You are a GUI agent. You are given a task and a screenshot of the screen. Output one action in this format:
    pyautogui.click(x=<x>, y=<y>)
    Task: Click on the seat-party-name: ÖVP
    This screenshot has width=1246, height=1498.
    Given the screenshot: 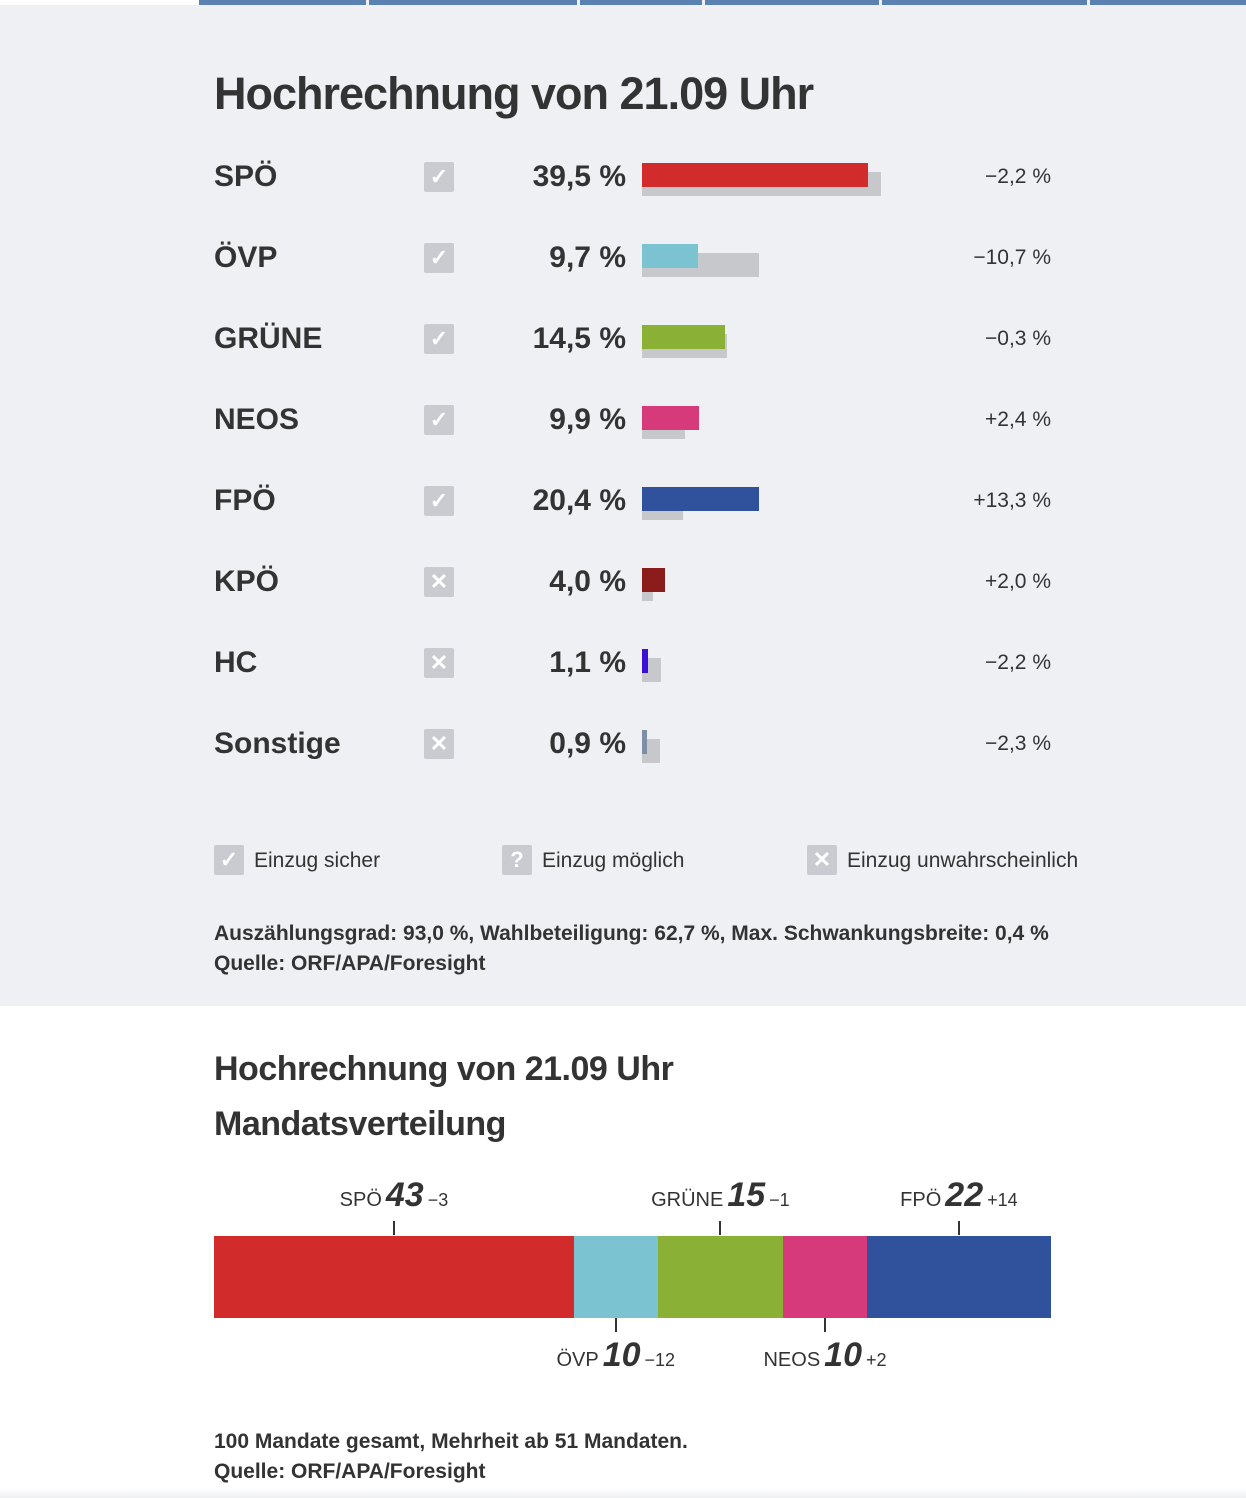 What is the action you would take?
    pyautogui.click(x=577, y=1360)
    